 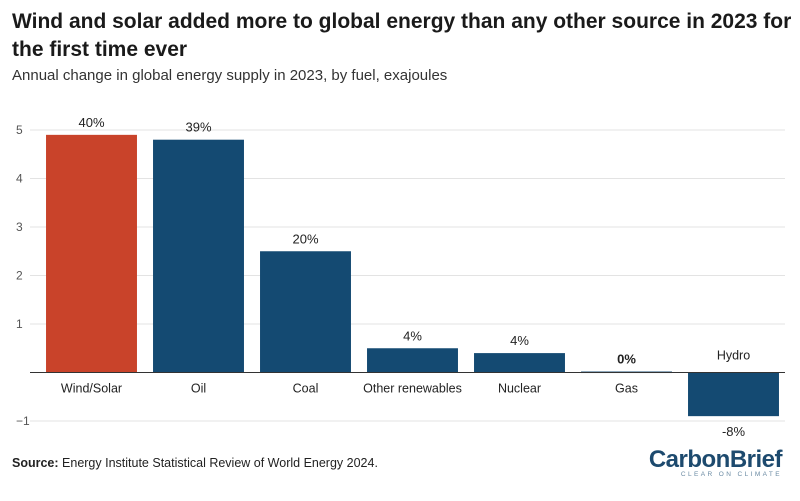 I want to click on bar-oil, so click(x=198, y=256).